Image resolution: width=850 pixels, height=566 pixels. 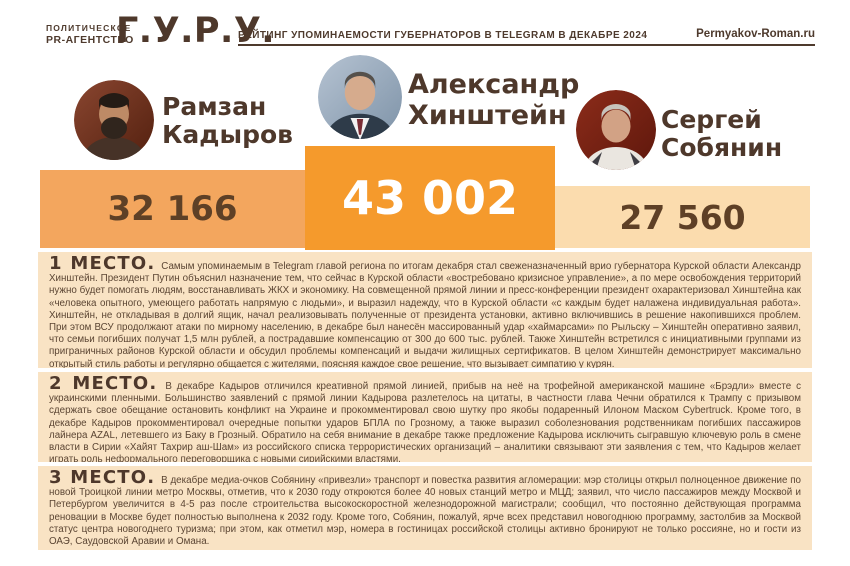 I want to click on person-last-name: Кадыров, so click(x=227, y=135).